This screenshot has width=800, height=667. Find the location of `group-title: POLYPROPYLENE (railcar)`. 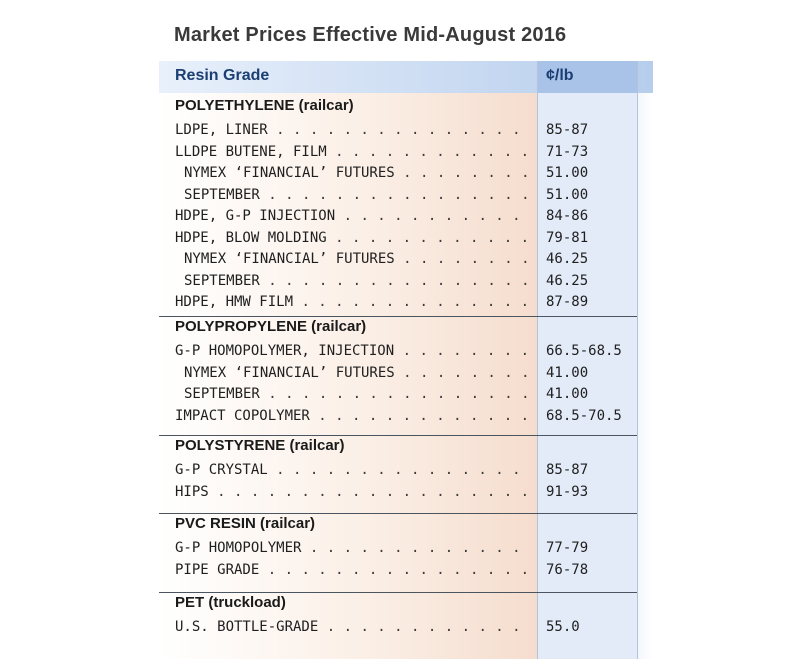

group-title: POLYPROPYLENE (railcar) is located at coordinates (271, 326).